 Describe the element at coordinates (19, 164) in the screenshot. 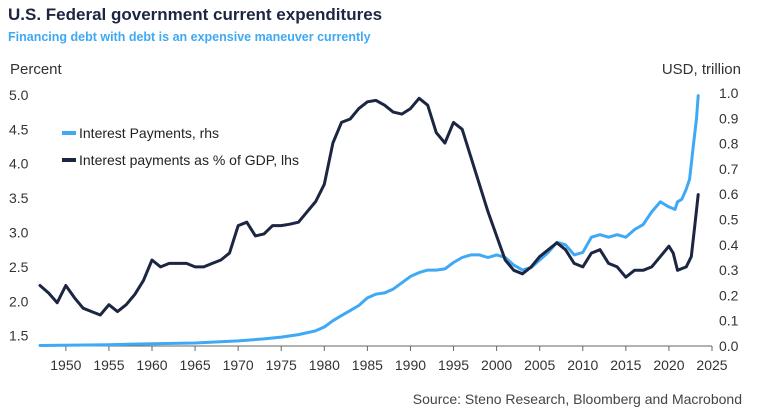

I see `left-tick-label: 4.0` at that location.